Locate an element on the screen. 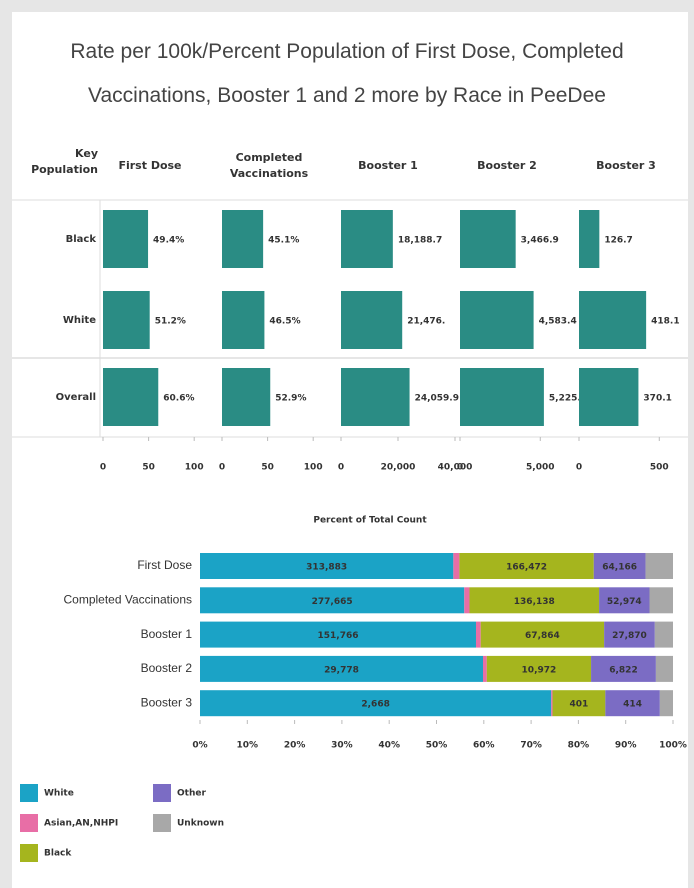 The width and height of the screenshot is (694, 888). row-label: Overall is located at coordinates (76, 397).